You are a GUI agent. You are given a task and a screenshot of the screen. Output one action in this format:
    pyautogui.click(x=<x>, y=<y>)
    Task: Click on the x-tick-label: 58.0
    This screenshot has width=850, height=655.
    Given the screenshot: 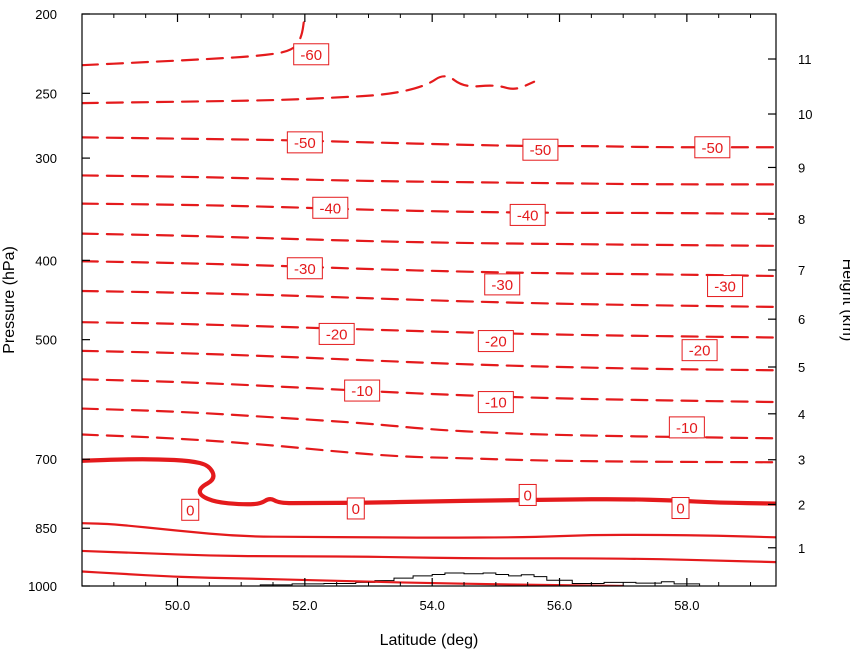 What is the action you would take?
    pyautogui.click(x=686, y=605)
    